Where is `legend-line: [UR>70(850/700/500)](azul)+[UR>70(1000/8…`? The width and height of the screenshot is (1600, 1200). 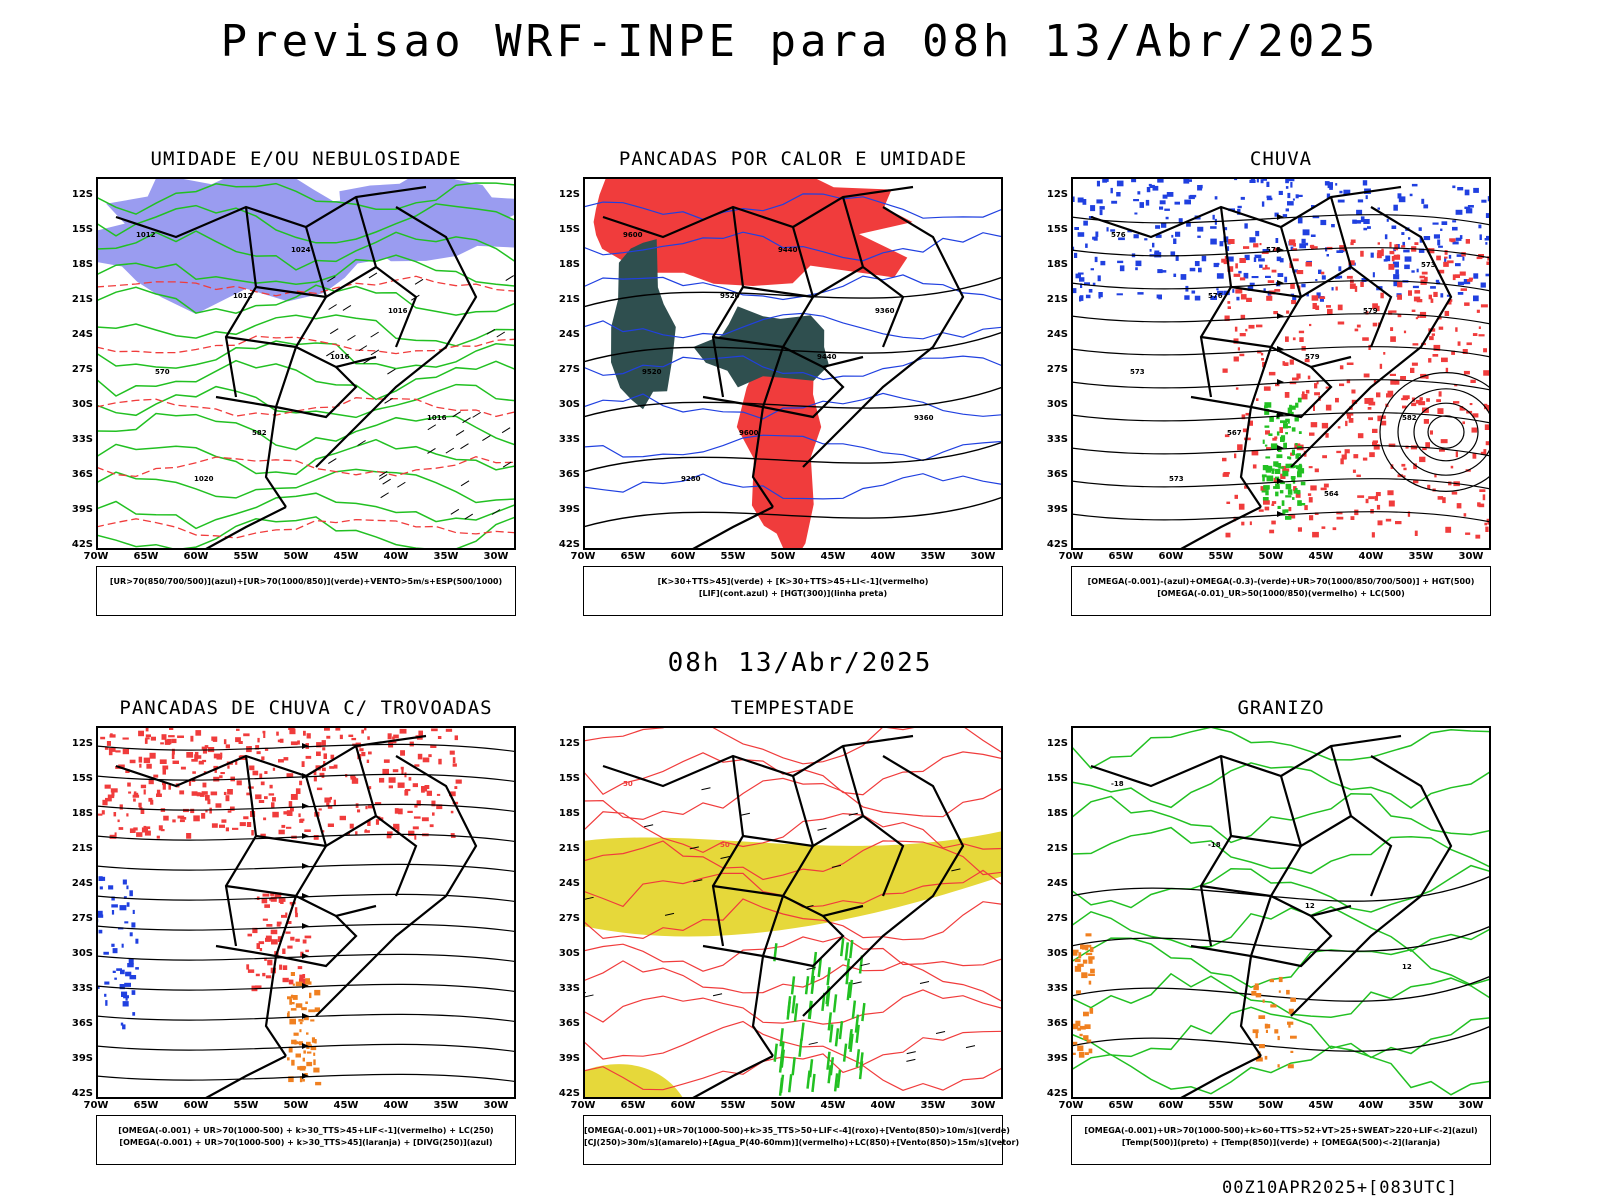 legend-line: [UR>70(850/700/500)](azul)+[UR>70(1000/8… is located at coordinates (306, 581).